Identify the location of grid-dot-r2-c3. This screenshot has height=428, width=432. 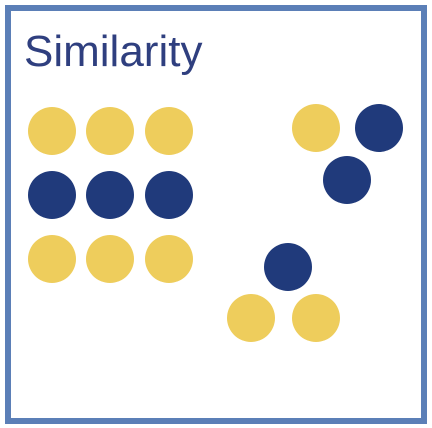
(169, 195).